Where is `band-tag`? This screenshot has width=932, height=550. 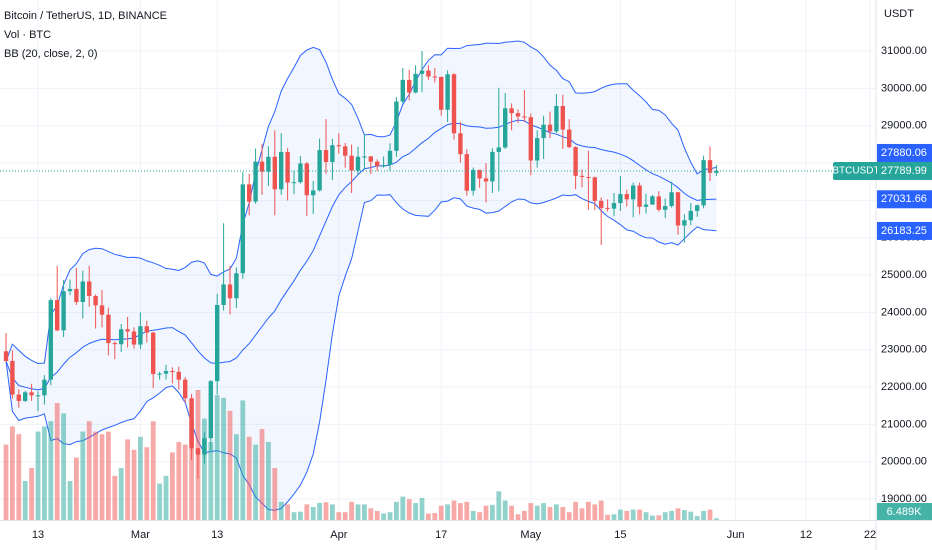
band-tag is located at coordinates (904, 152).